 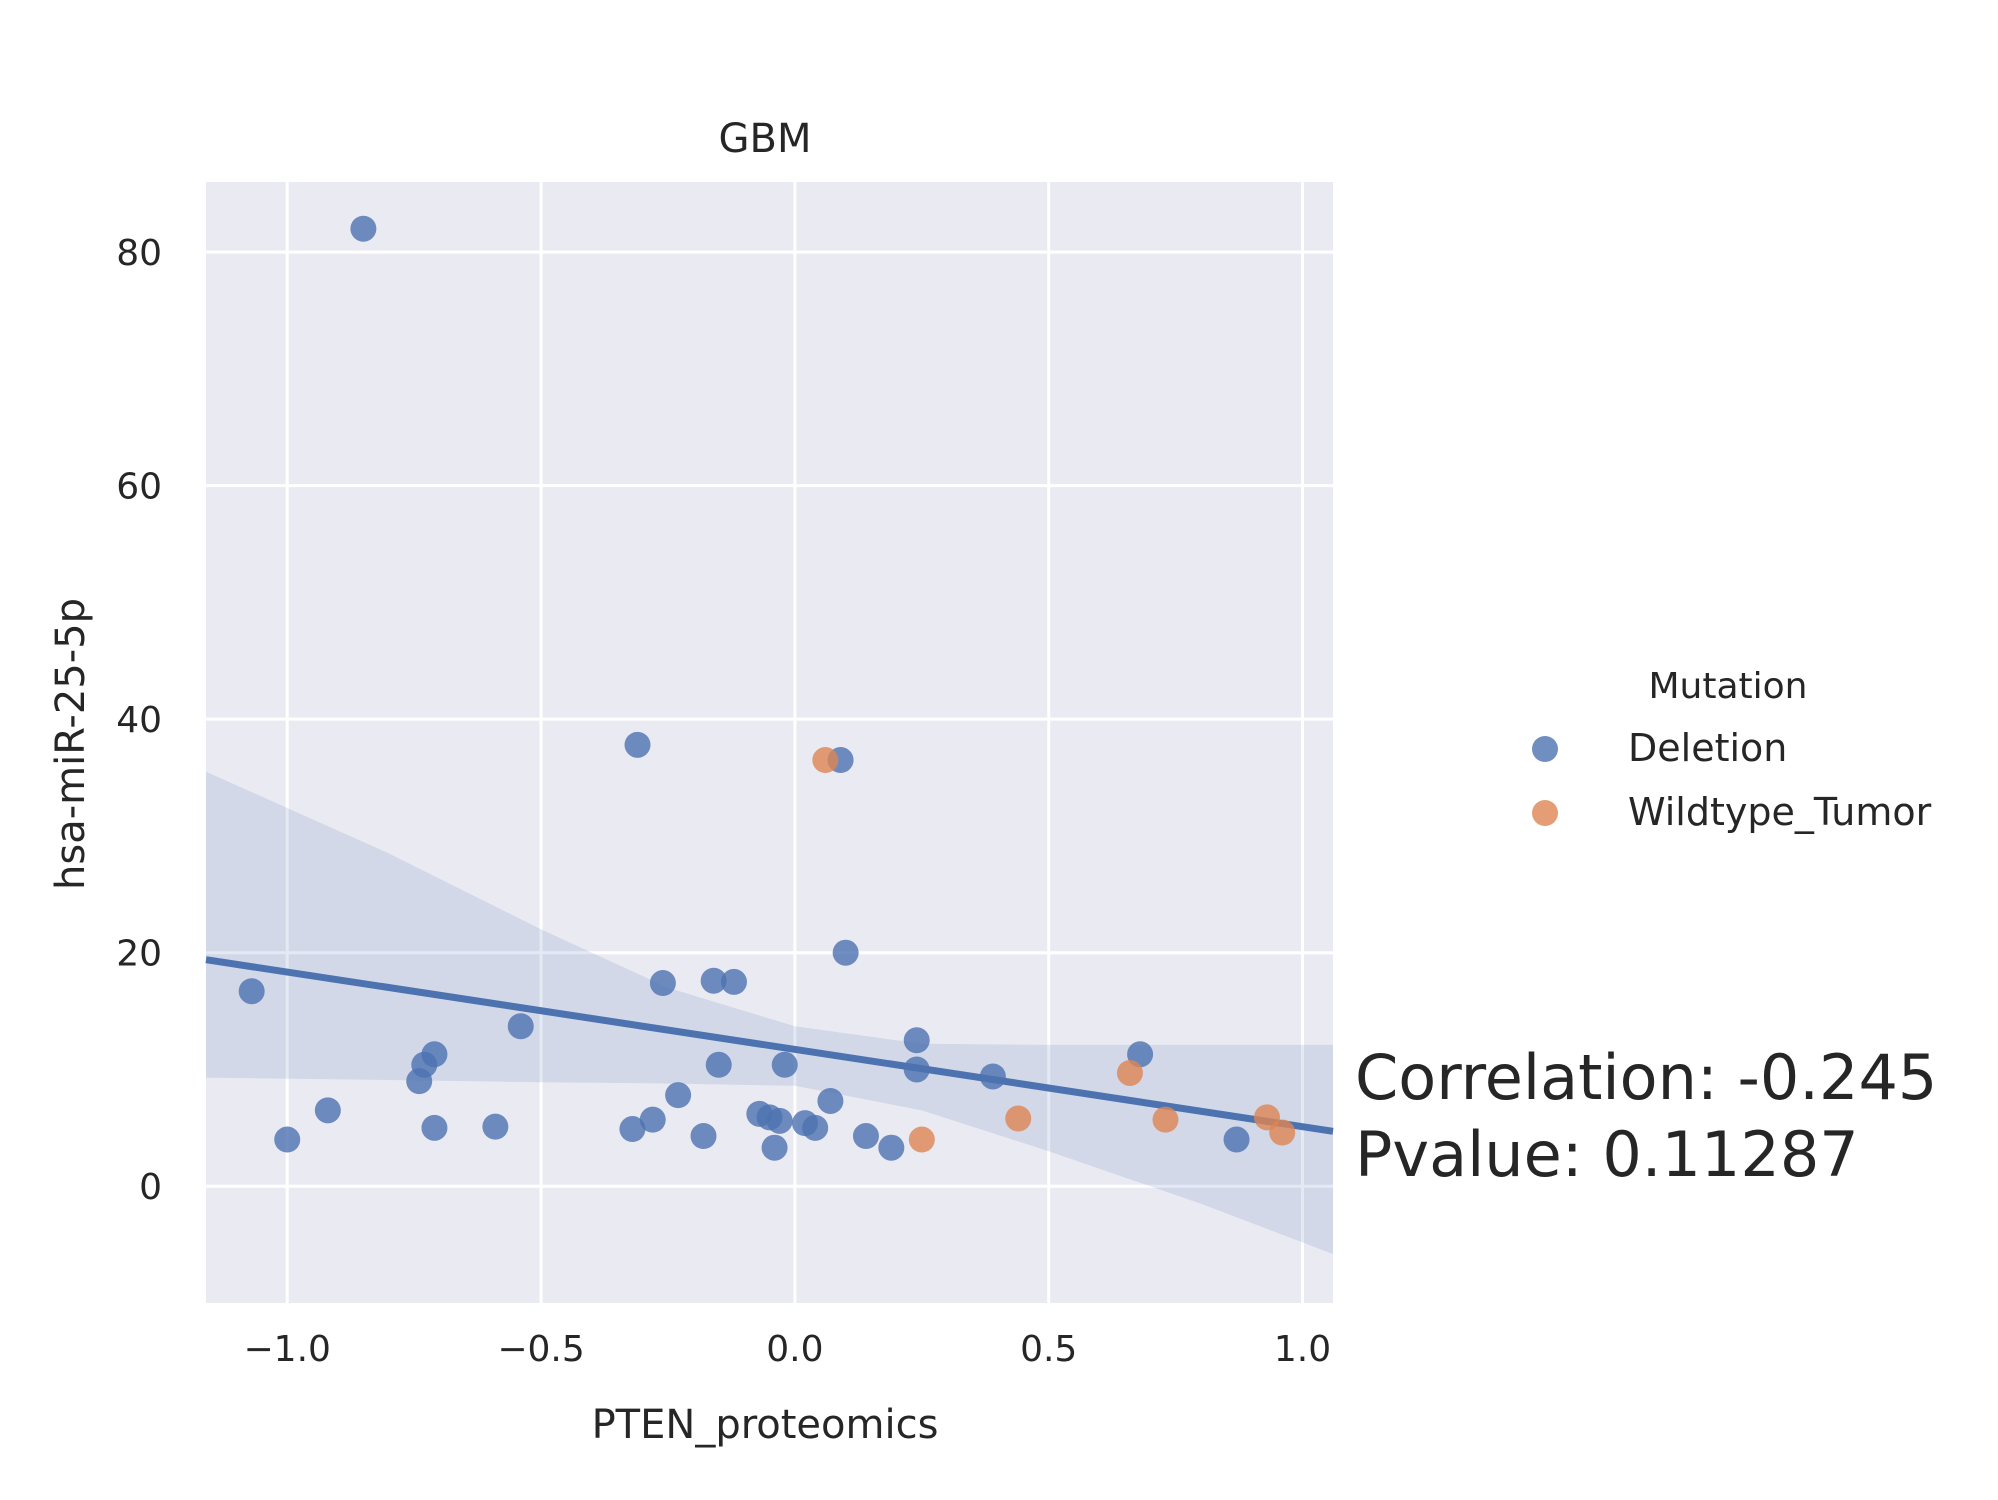 What do you see at coordinates (1545, 813) in the screenshot?
I see `legend-marker-wildtype-tumor` at bounding box center [1545, 813].